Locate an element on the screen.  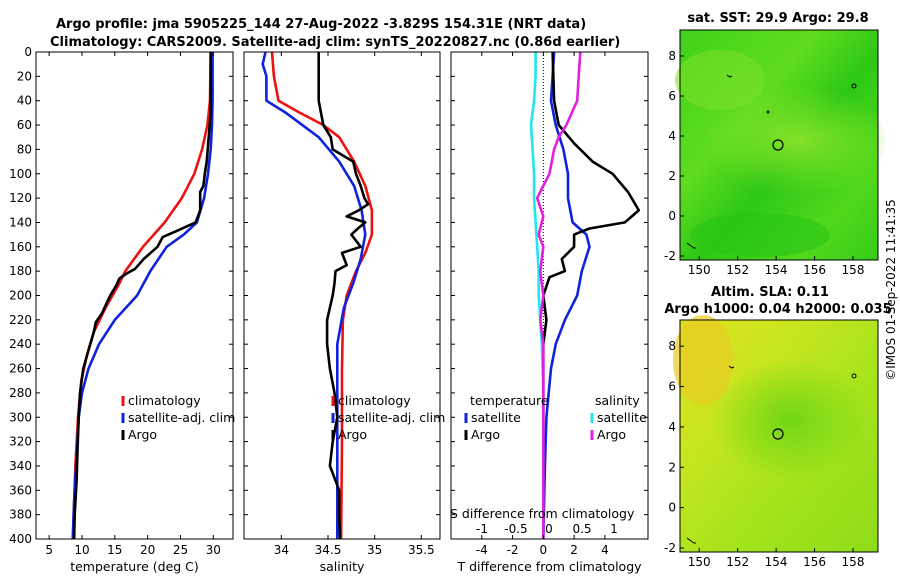
sst-map-title: sat. SST: 29.9 Argo: 29.8 is located at coordinates (777, 18).